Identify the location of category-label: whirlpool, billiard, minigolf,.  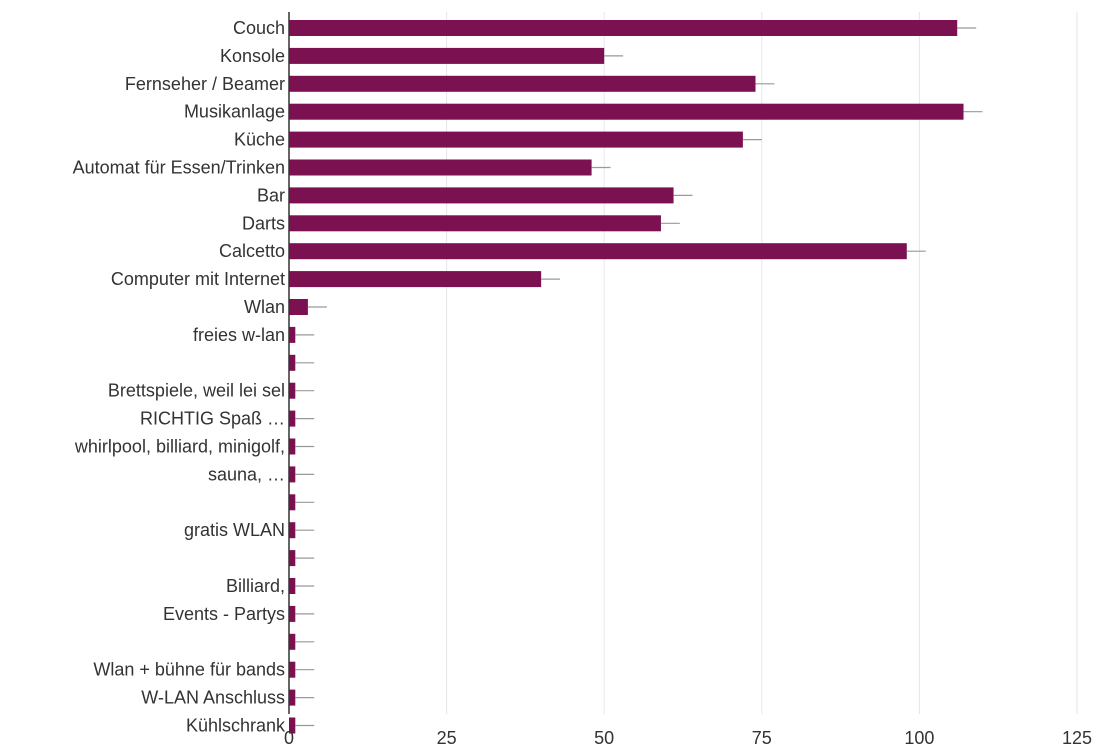
(179, 447).